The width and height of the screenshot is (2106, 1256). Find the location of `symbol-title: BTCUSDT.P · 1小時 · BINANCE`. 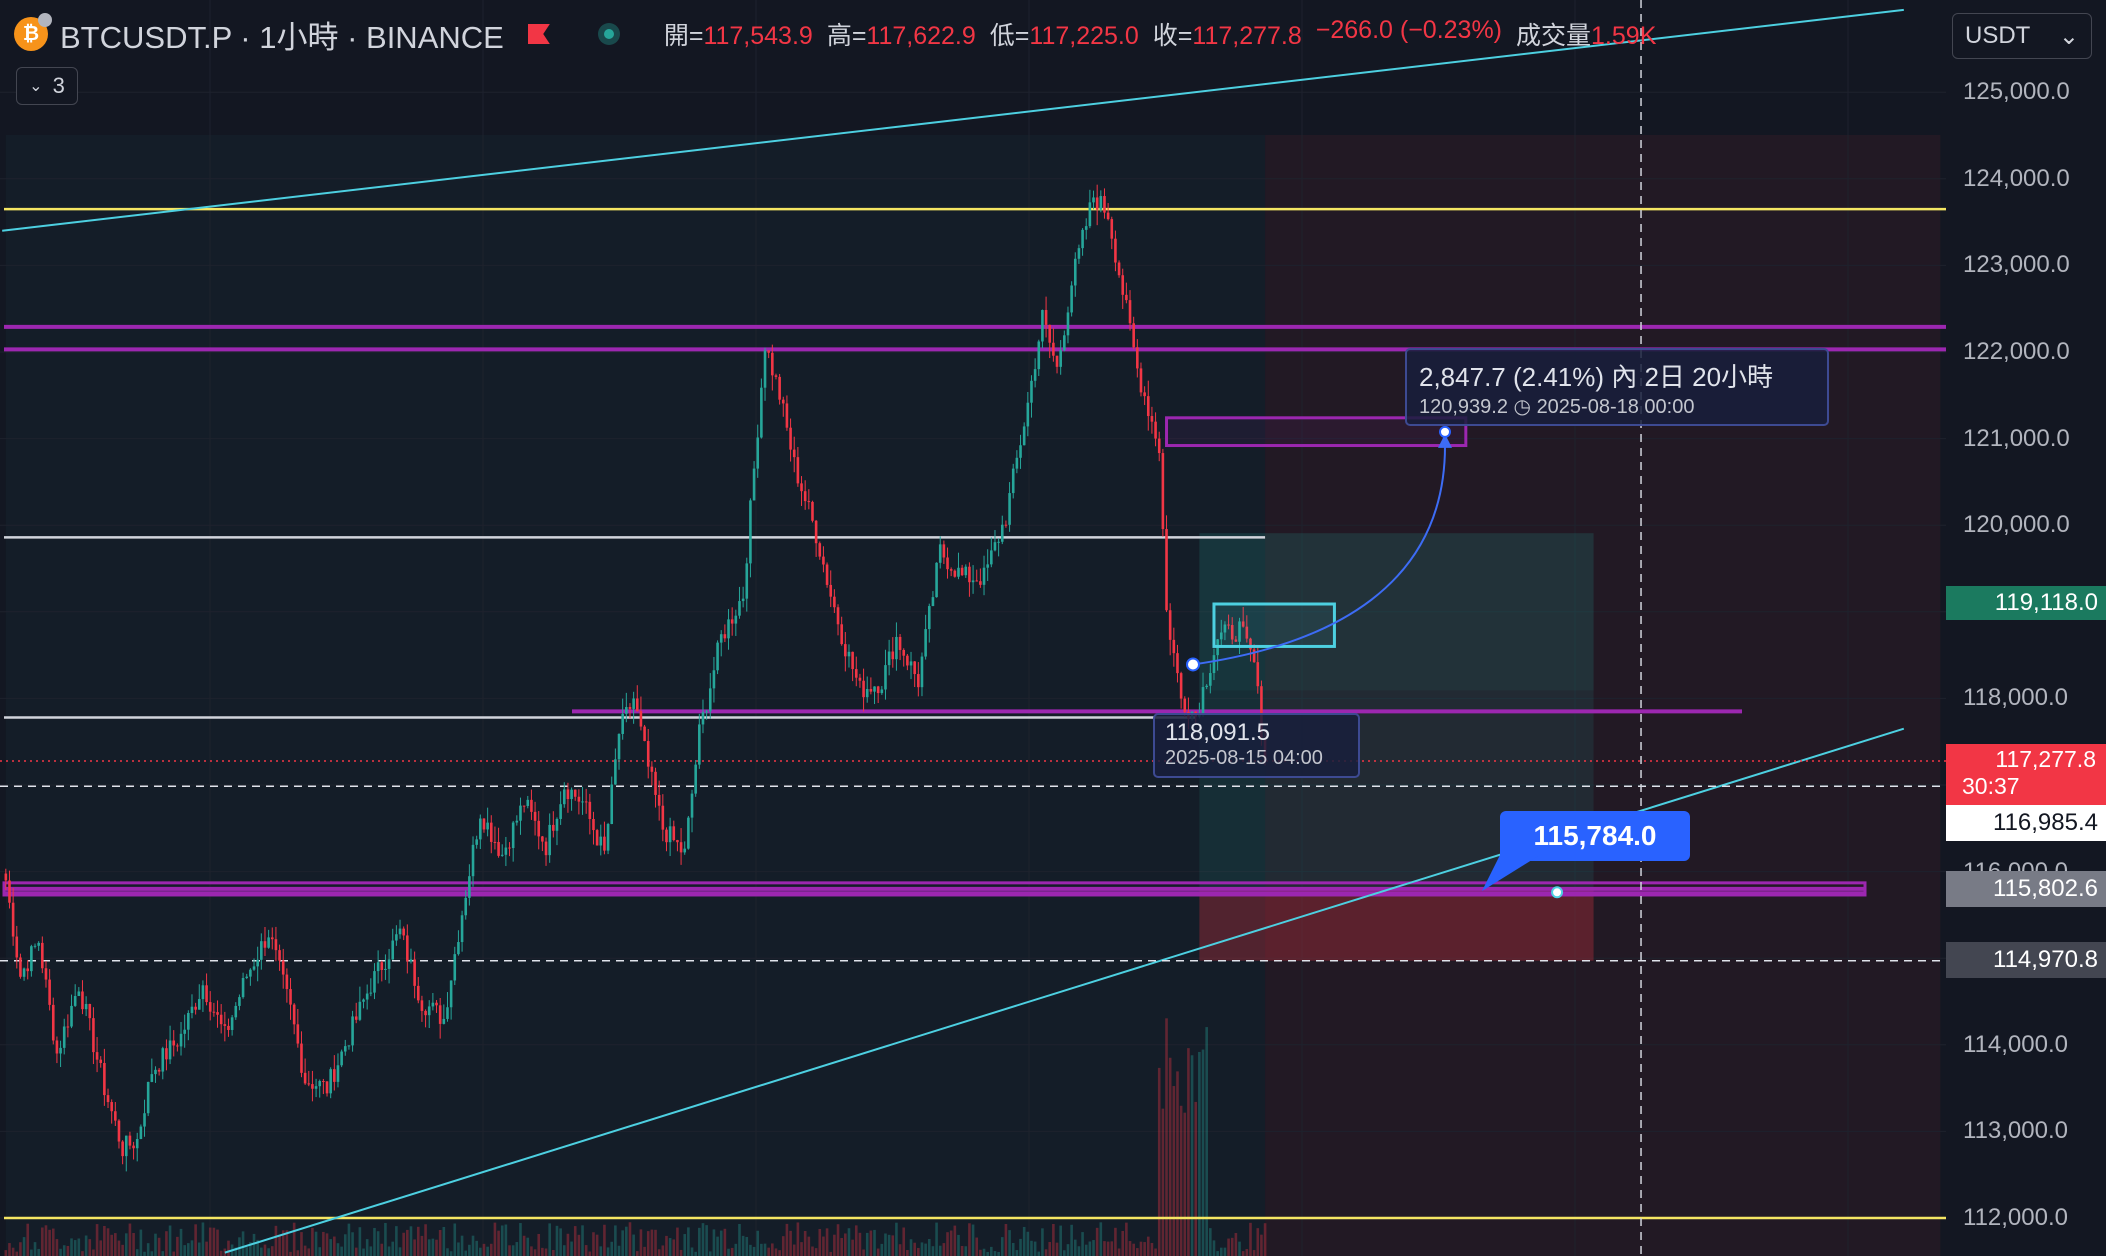

symbol-title: BTCUSDT.P · 1小時 · BINANCE is located at coordinates (282, 37).